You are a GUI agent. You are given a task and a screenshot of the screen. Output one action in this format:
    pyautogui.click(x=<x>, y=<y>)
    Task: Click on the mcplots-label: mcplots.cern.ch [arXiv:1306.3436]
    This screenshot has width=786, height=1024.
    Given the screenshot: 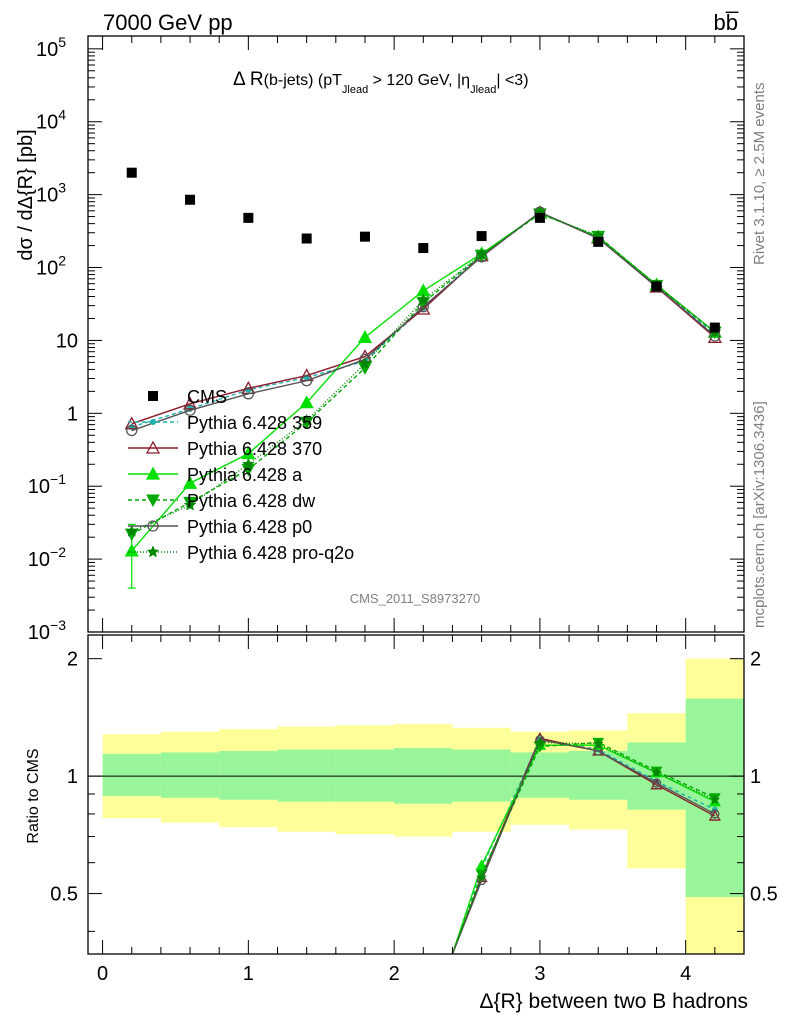 What is the action you would take?
    pyautogui.click(x=759, y=514)
    